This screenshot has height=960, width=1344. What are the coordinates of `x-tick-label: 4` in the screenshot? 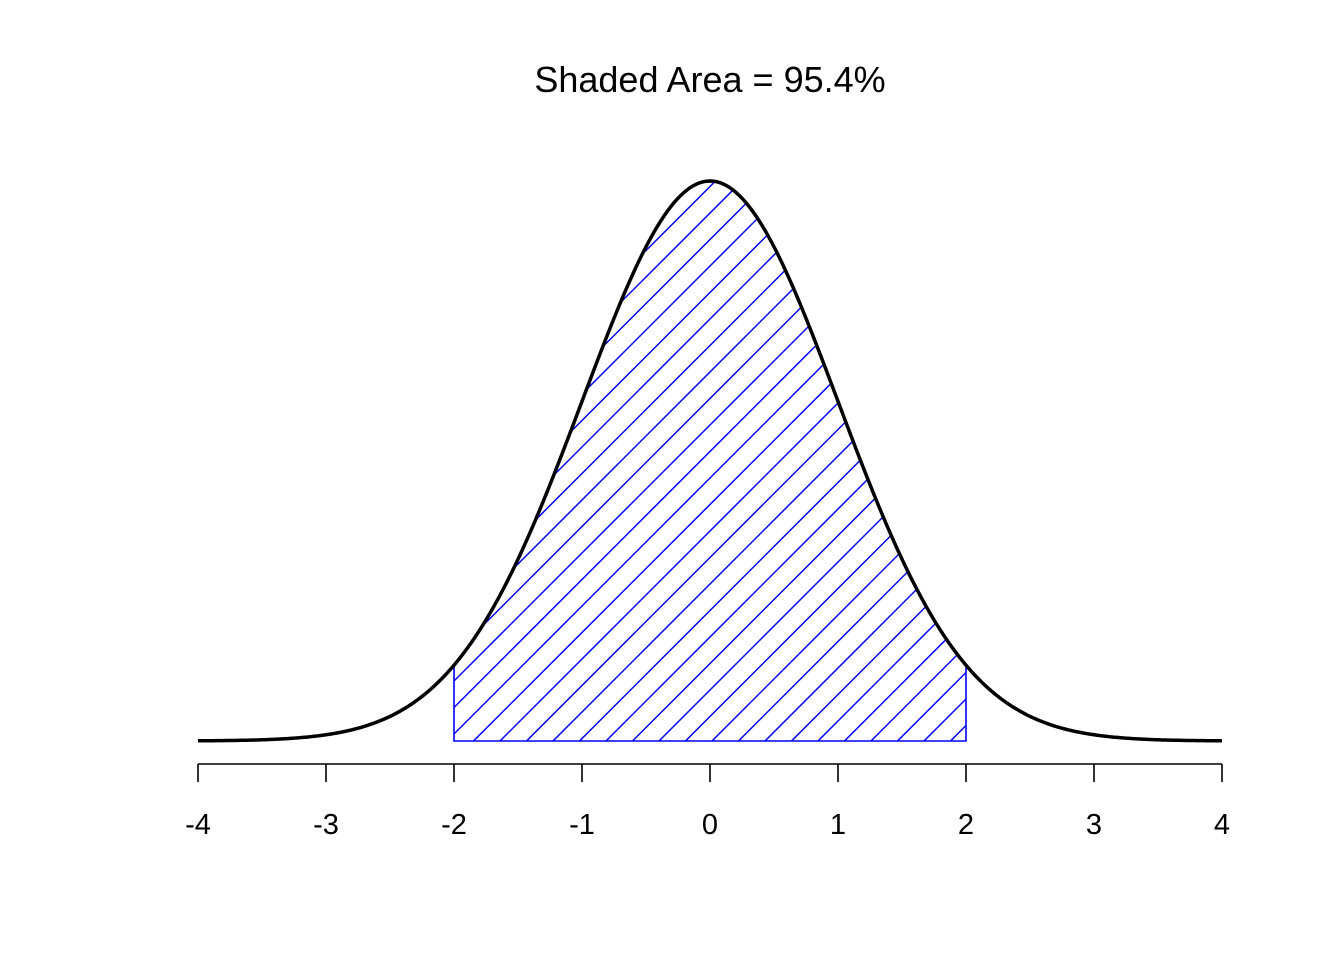 It's located at (1222, 825).